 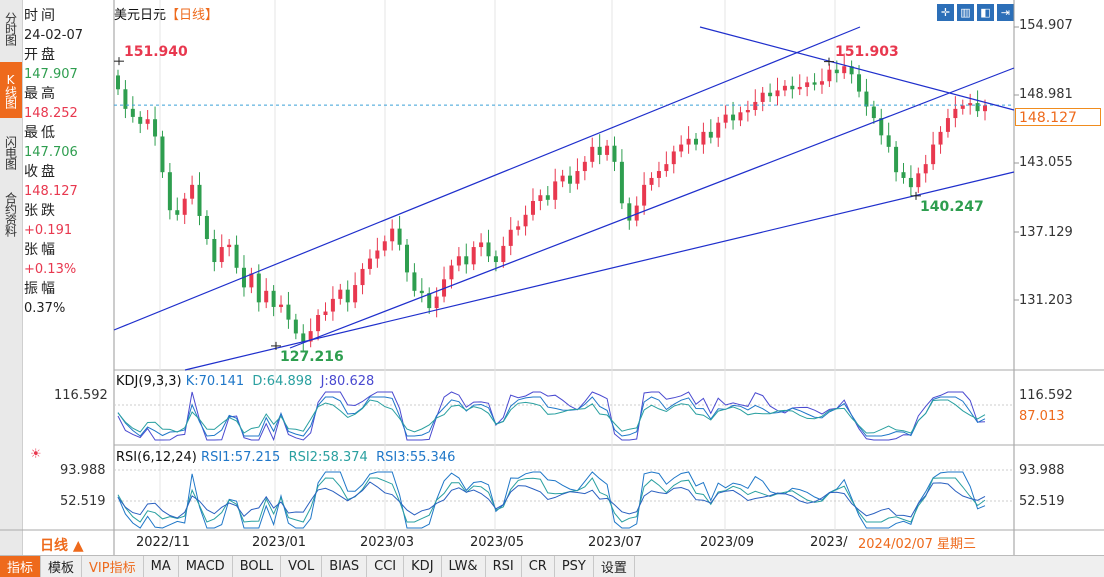 What do you see at coordinates (51, 152) in the screenshot?
I see `info-value: 147.706` at bounding box center [51, 152].